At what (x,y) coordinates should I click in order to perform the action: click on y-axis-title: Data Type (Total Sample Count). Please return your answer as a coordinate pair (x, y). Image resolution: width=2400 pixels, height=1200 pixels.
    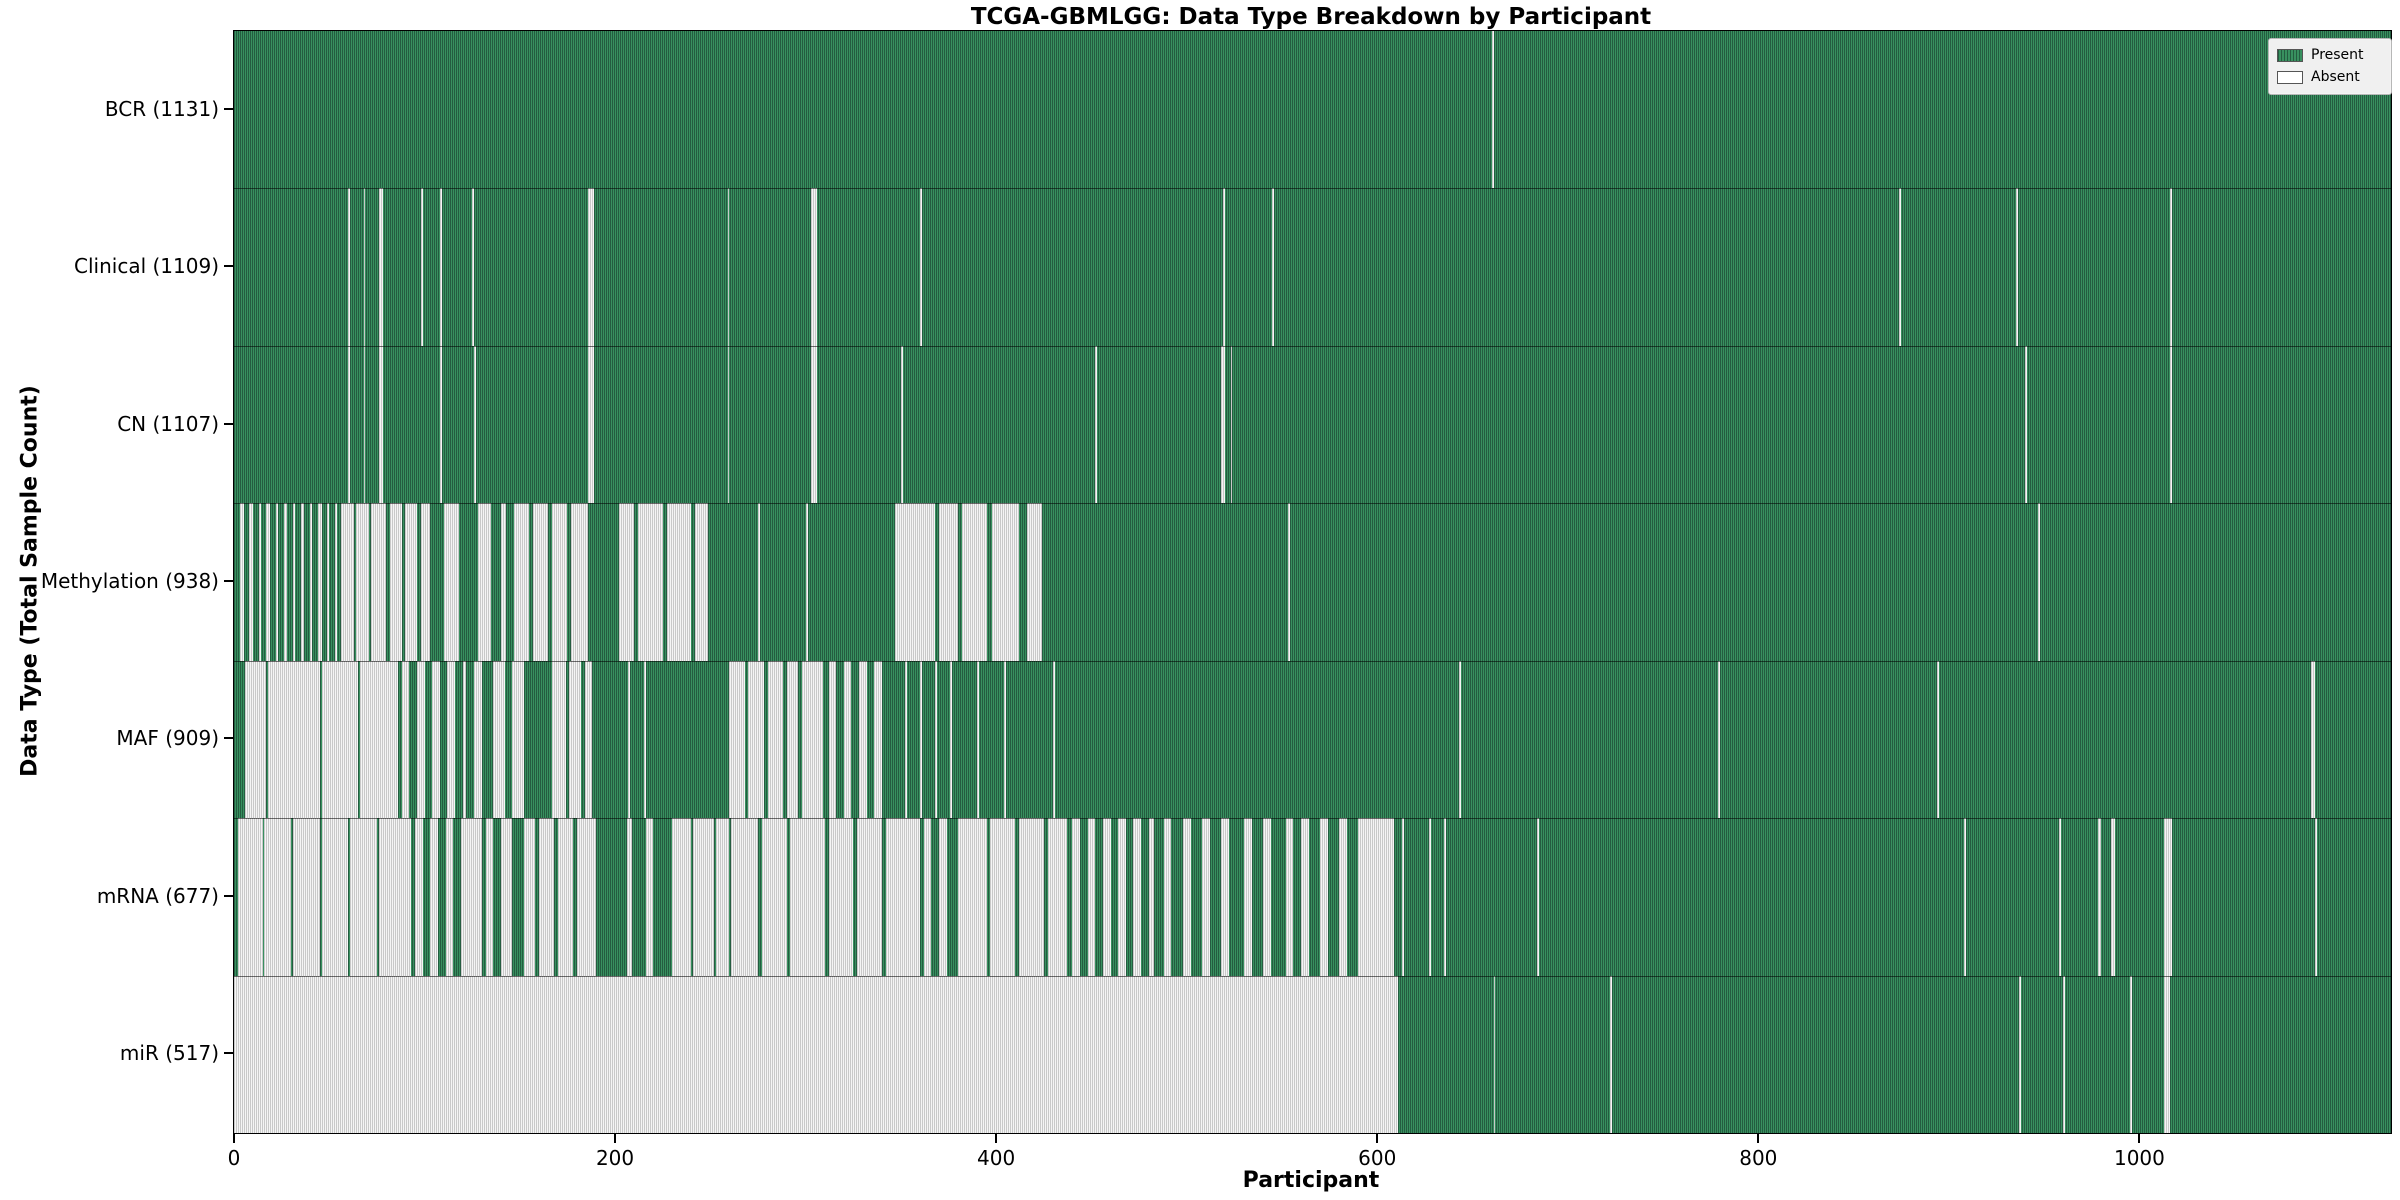
    Looking at the image, I should click on (30, 581).